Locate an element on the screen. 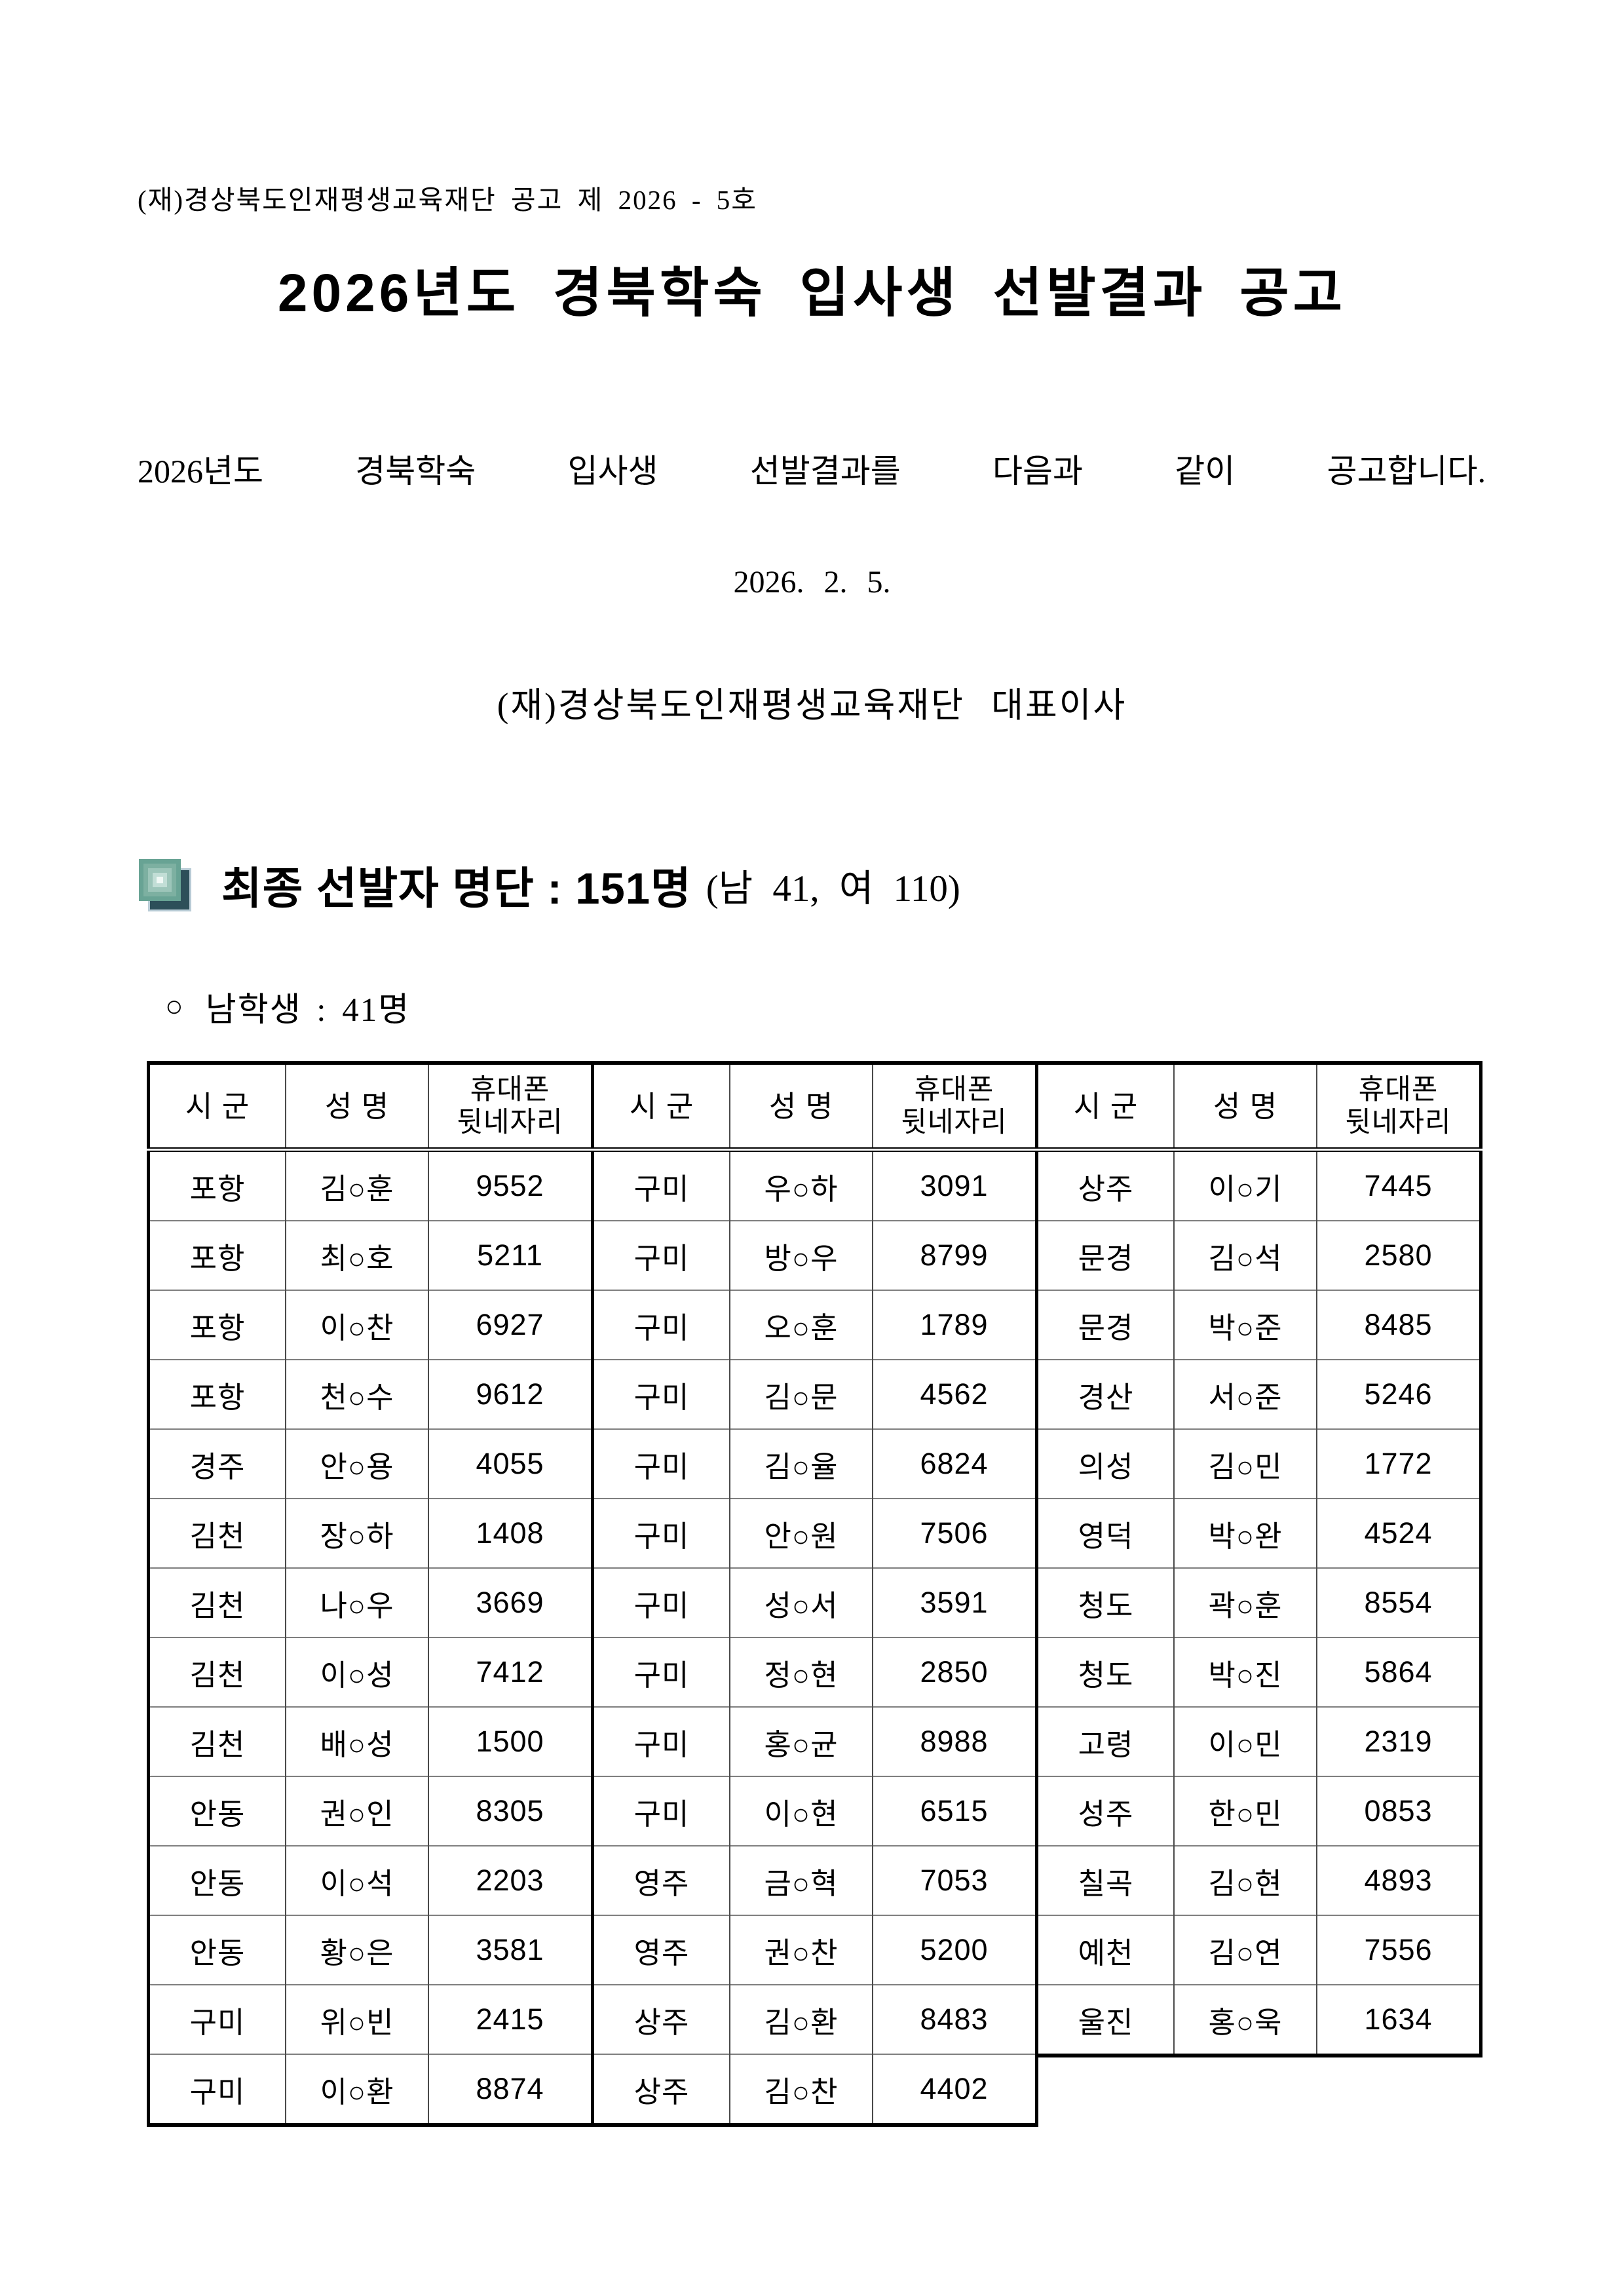 Image resolution: width=1624 pixels, height=2296 pixels. cell-phone: 5246 is located at coordinates (1398, 1394).